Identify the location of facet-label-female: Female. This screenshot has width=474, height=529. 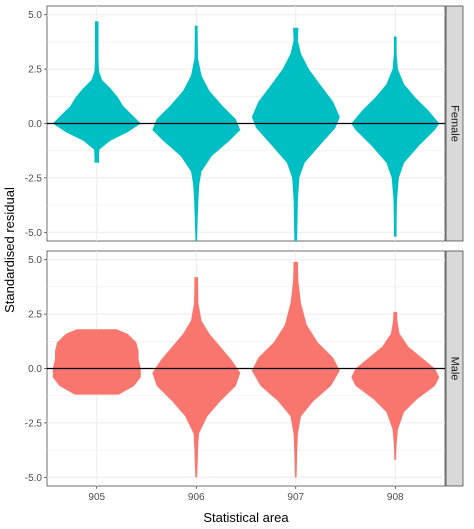
(455, 123).